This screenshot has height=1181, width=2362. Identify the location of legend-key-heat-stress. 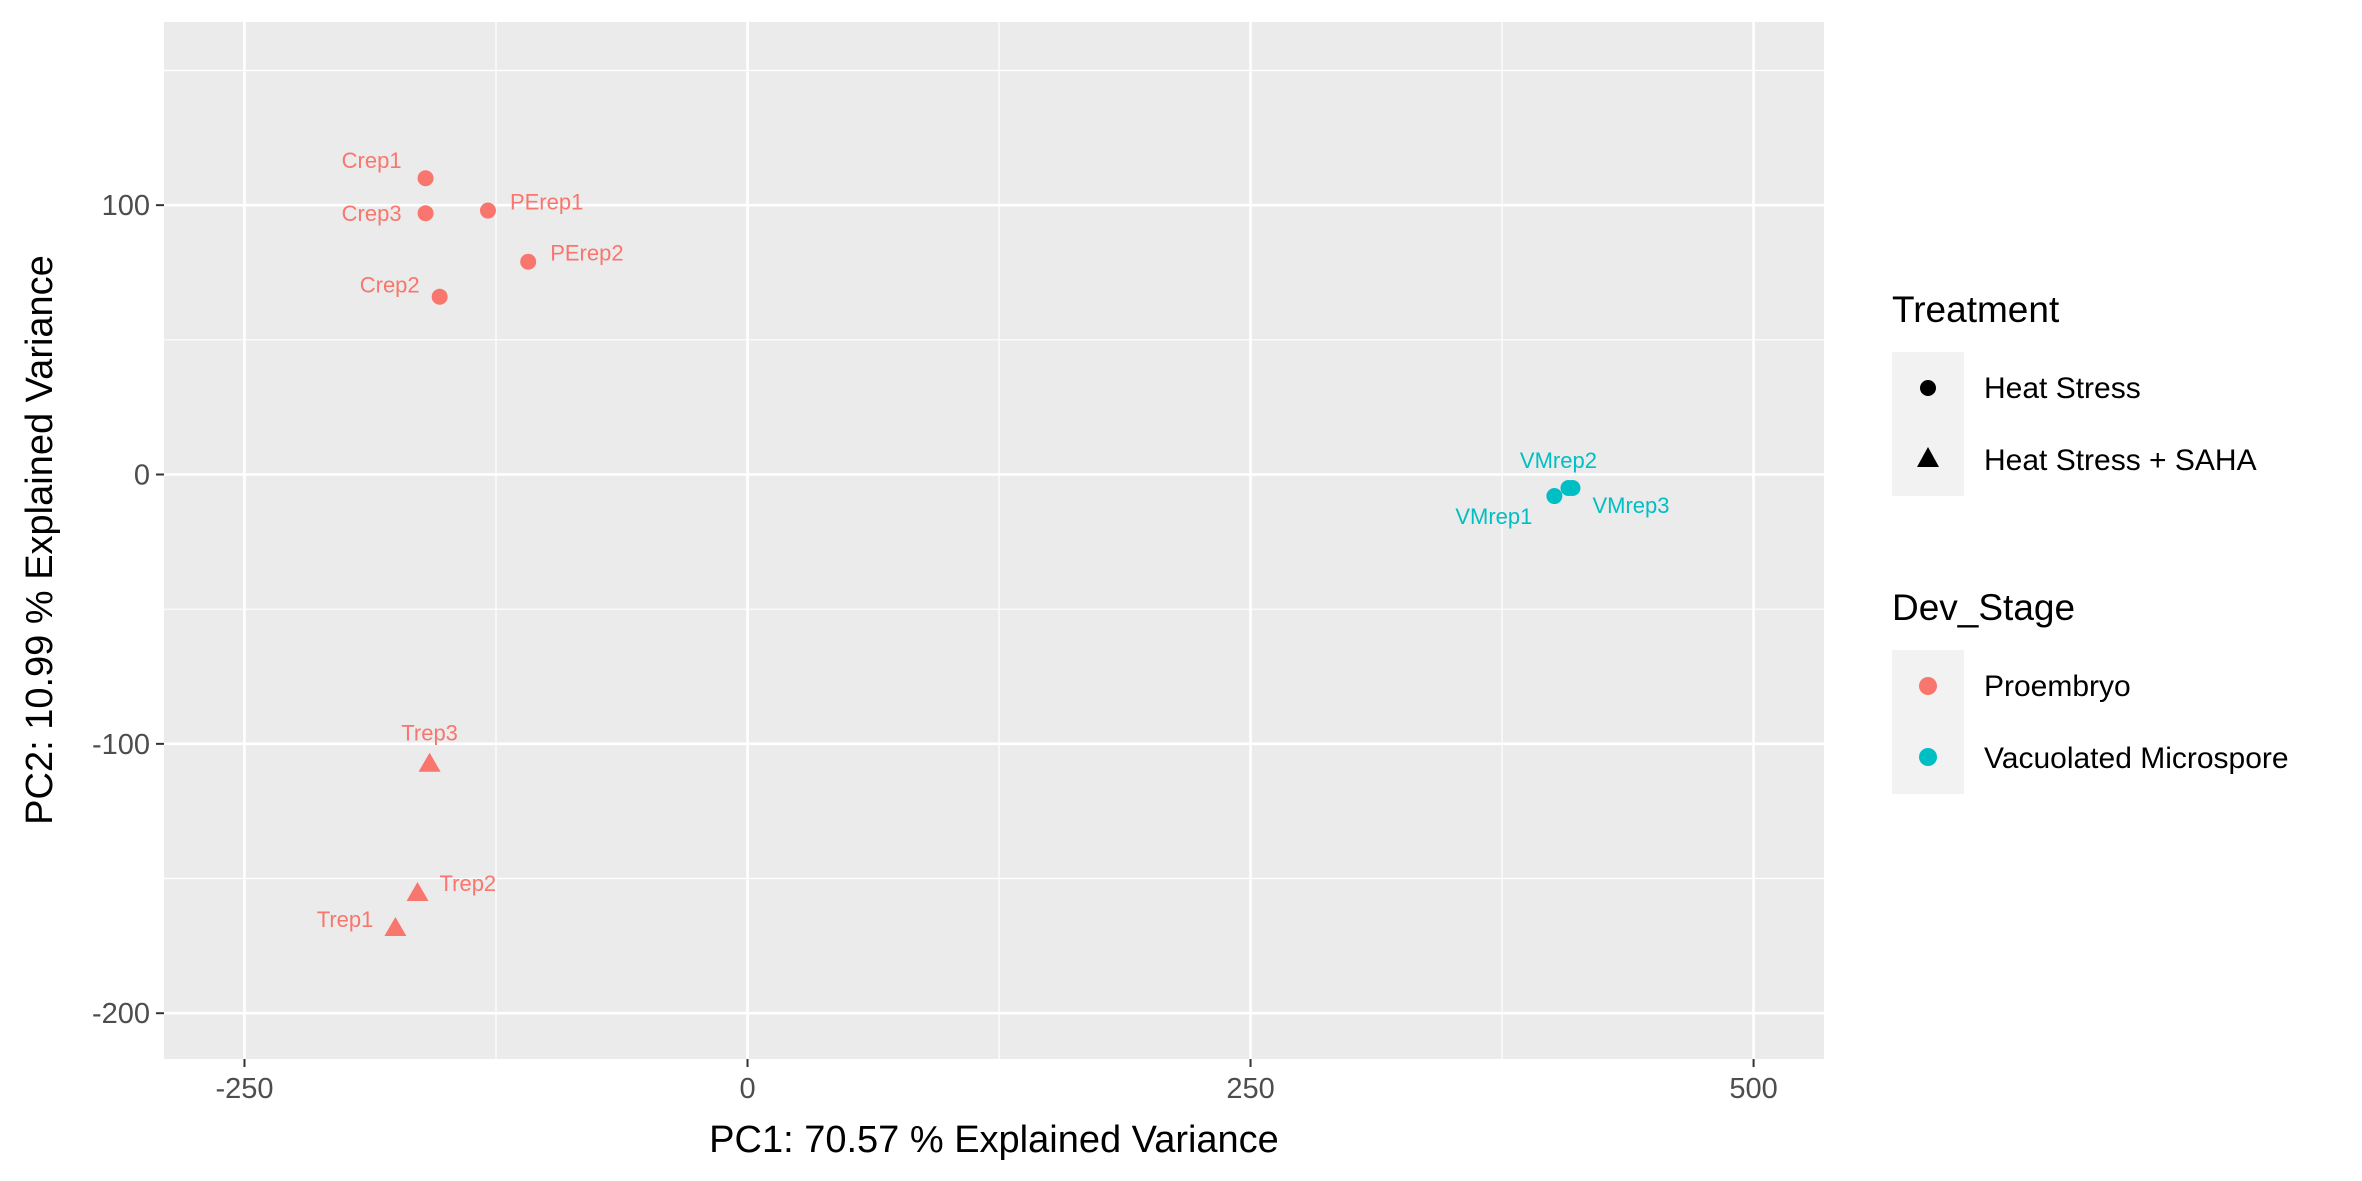
(1928, 388).